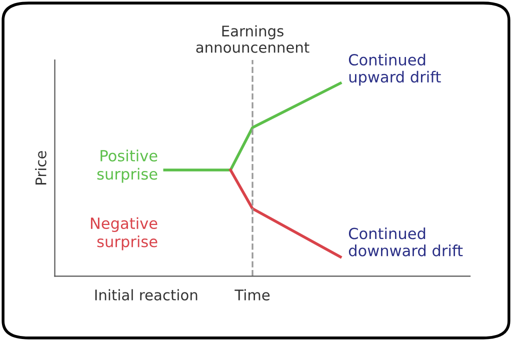  What do you see at coordinates (127, 166) in the screenshot?
I see `series-label: Positive surprise` at bounding box center [127, 166].